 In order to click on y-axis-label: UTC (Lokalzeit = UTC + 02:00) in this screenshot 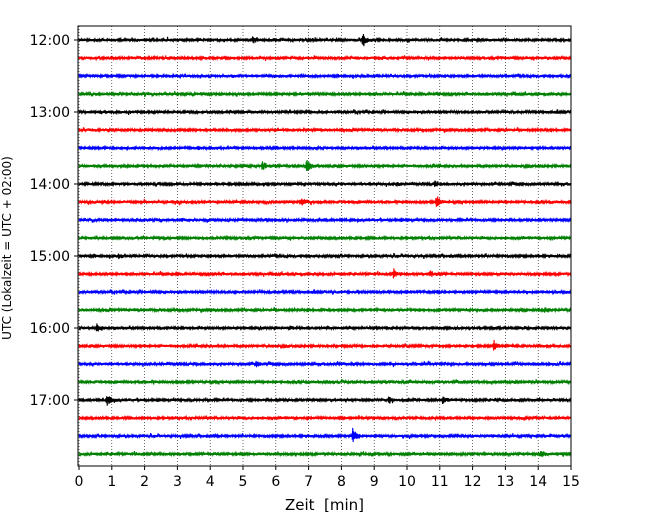, I will do `click(7, 248)`.